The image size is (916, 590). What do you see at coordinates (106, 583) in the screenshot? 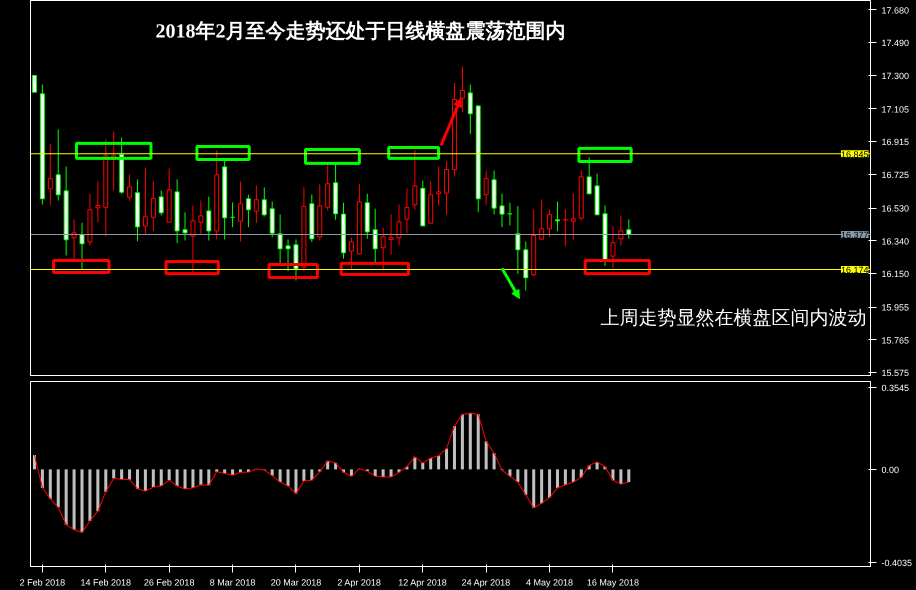
I see `x-tick-label: 14 Feb 2018` at bounding box center [106, 583].